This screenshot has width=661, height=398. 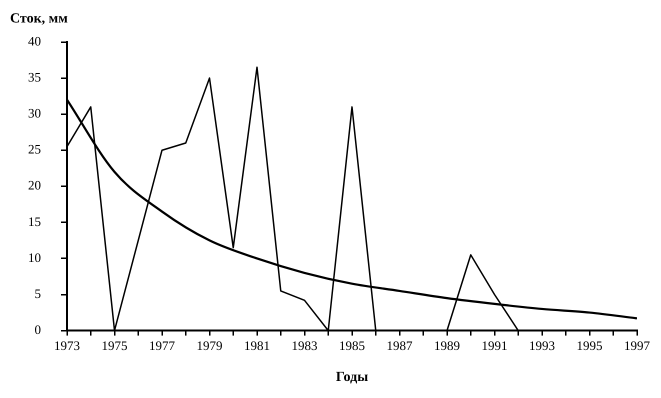 I want to click on x-tick-label: 1985, so click(x=352, y=345).